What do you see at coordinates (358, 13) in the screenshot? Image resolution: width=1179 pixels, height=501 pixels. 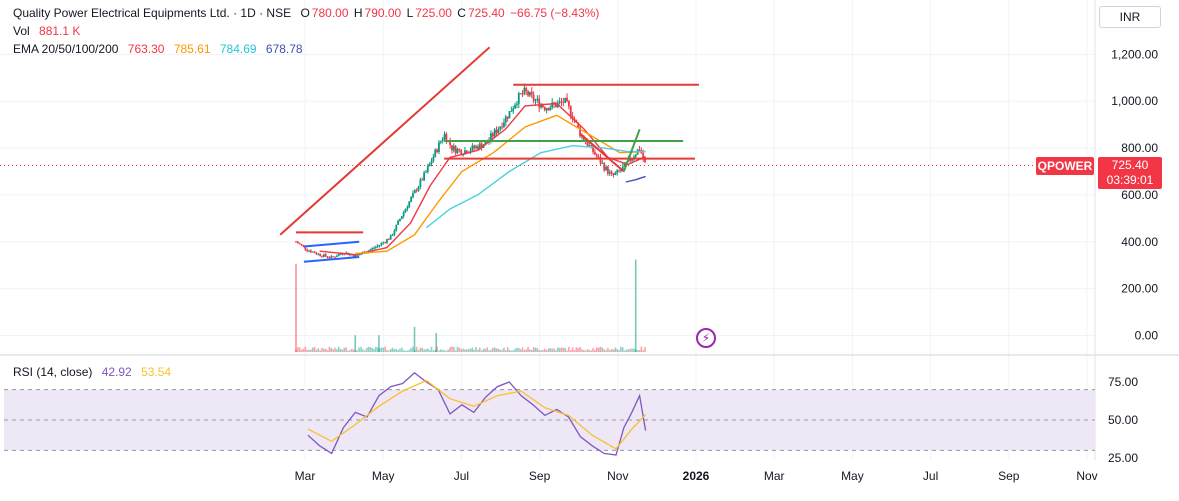 I see `ohlc-h-label: H` at bounding box center [358, 13].